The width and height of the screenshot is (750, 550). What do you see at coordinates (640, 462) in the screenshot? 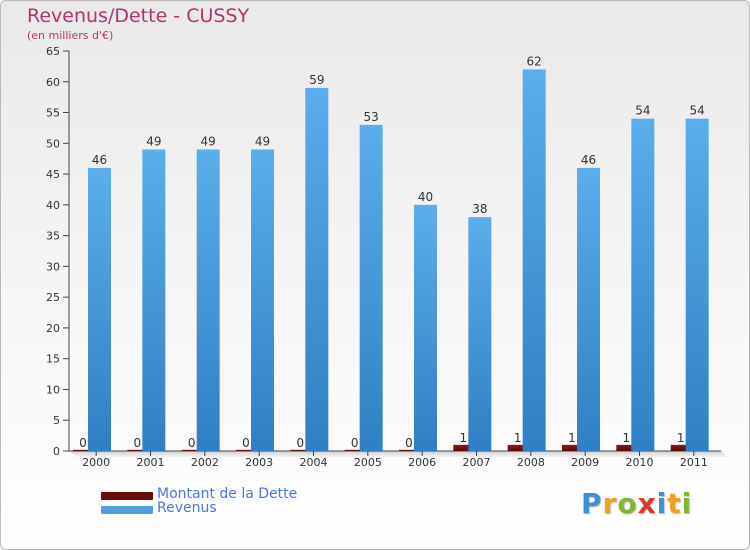
I see `x-tick-label: 2010` at bounding box center [640, 462].